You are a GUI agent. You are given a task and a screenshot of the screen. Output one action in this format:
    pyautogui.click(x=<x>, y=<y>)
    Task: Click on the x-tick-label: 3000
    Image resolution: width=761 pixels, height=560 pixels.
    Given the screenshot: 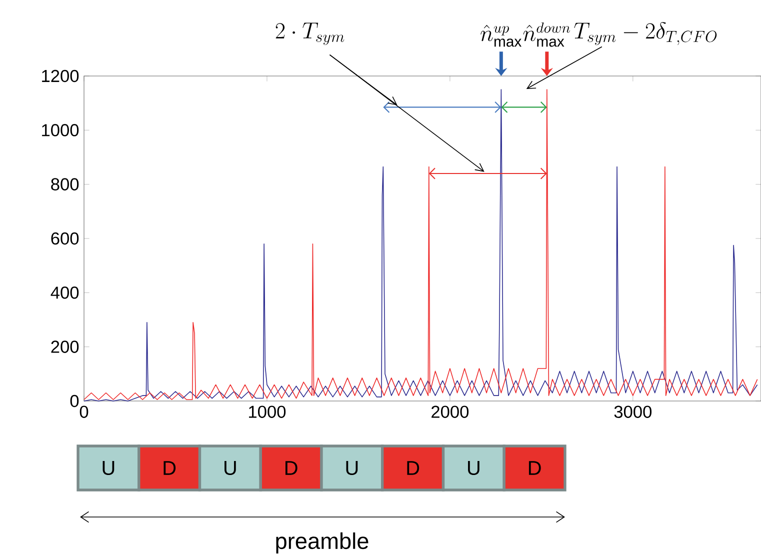 What is the action you would take?
    pyautogui.click(x=633, y=412)
    